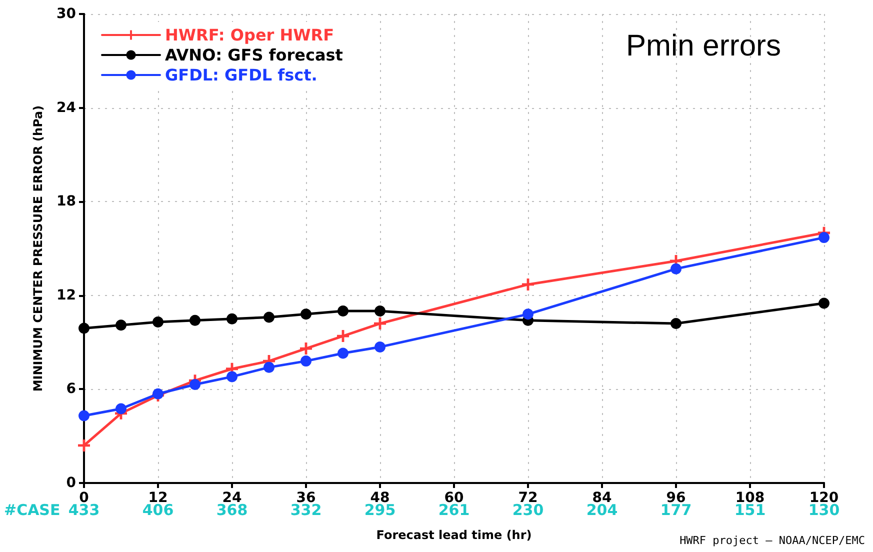 Image resolution: width=873 pixels, height=552 pixels. What do you see at coordinates (380, 510) in the screenshot?
I see `text: 295` at bounding box center [380, 510].